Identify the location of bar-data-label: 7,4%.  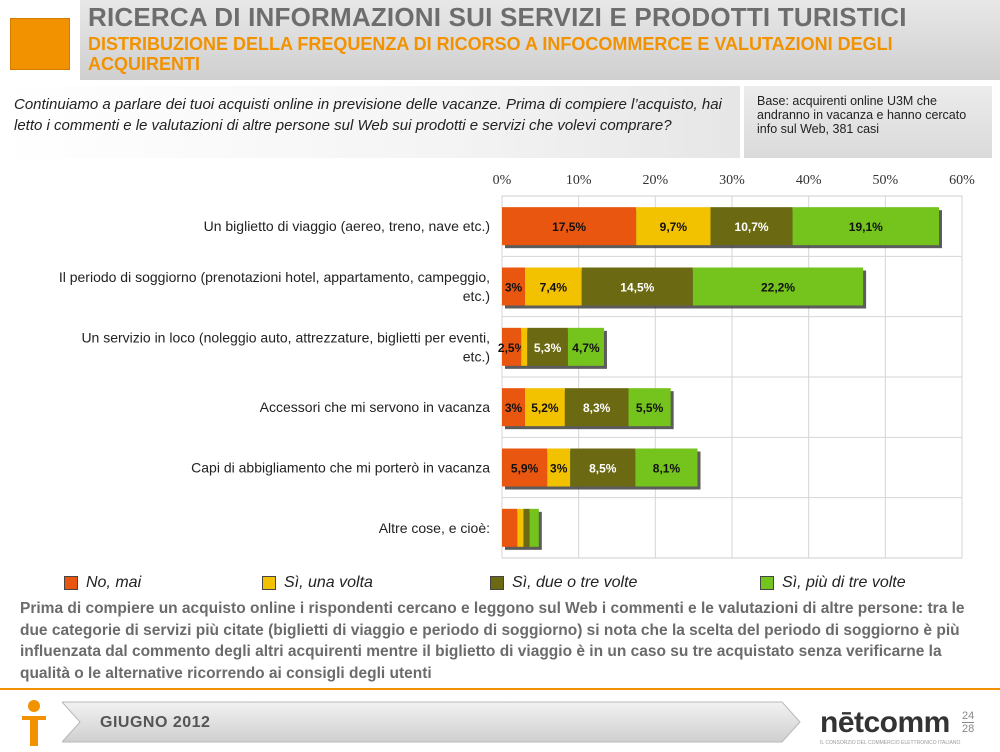
(554, 288).